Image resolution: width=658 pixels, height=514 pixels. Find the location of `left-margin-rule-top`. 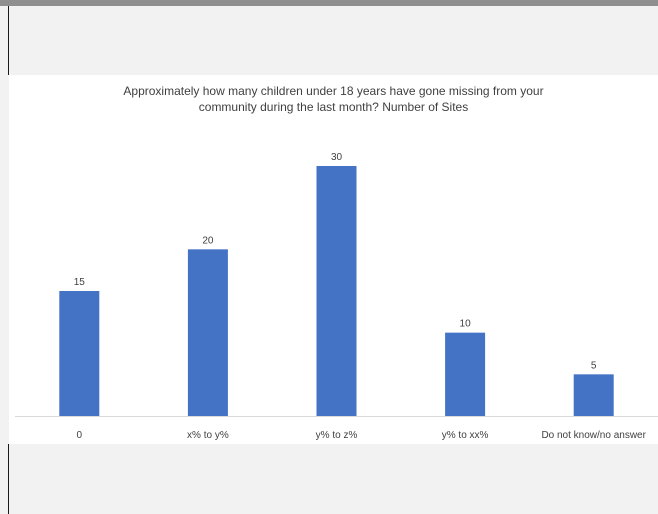

left-margin-rule-top is located at coordinates (8, 40).